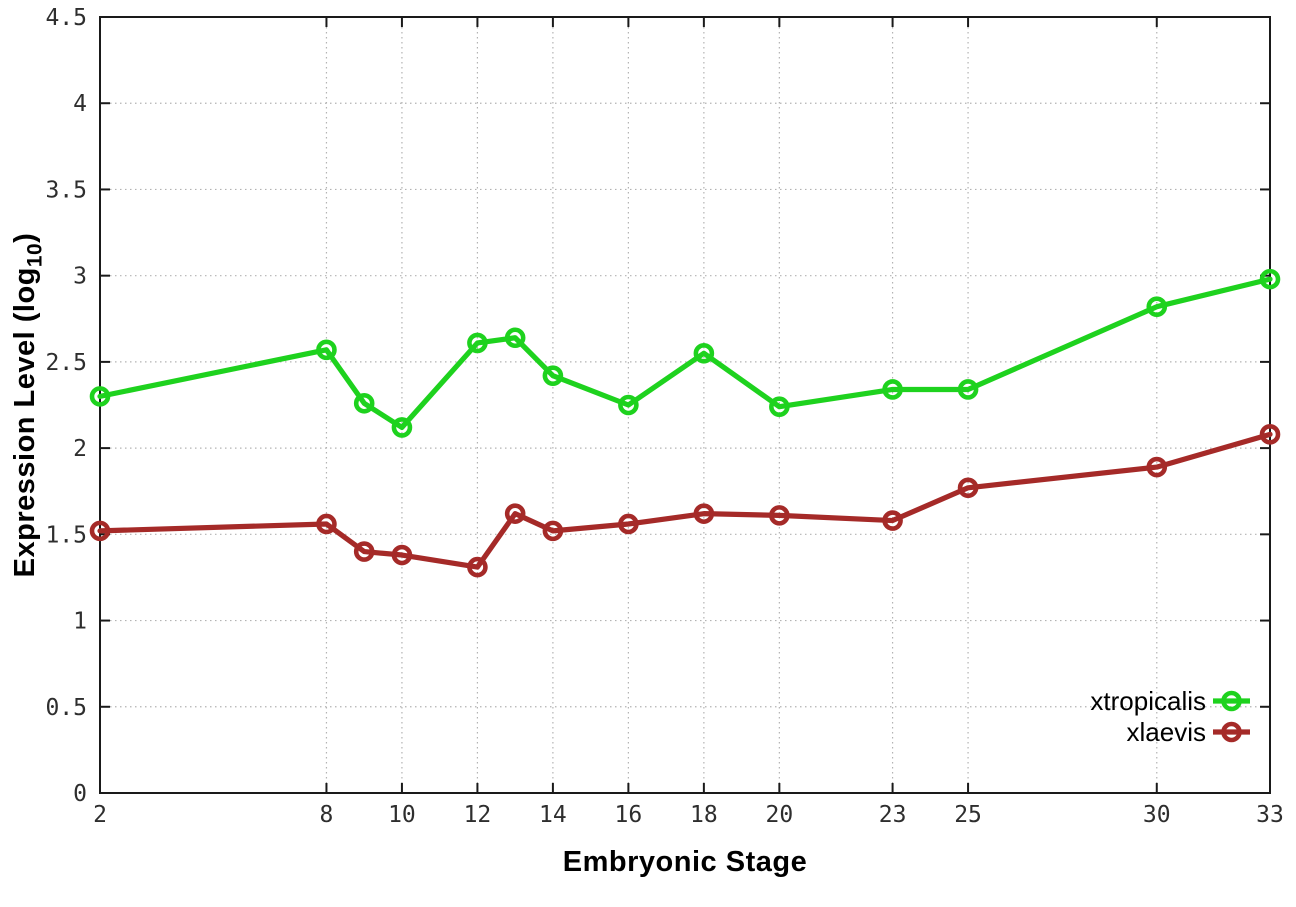 The image size is (1296, 907). Describe the element at coordinates (402, 815) in the screenshot. I see `x-tick-label: 10` at that location.